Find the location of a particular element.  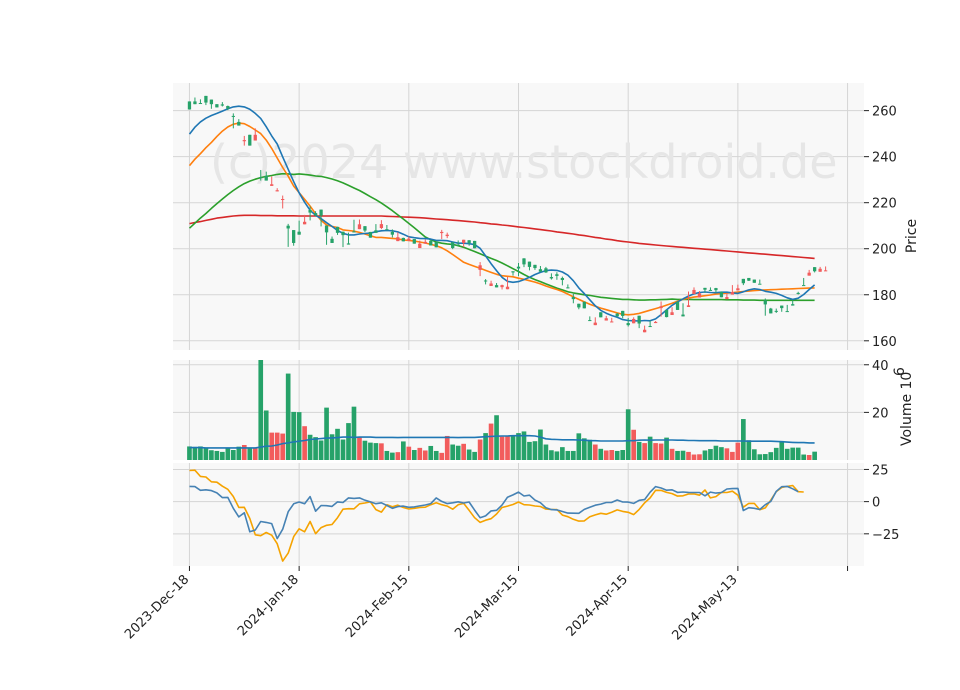

volume-panel is located at coordinates (502, 410).